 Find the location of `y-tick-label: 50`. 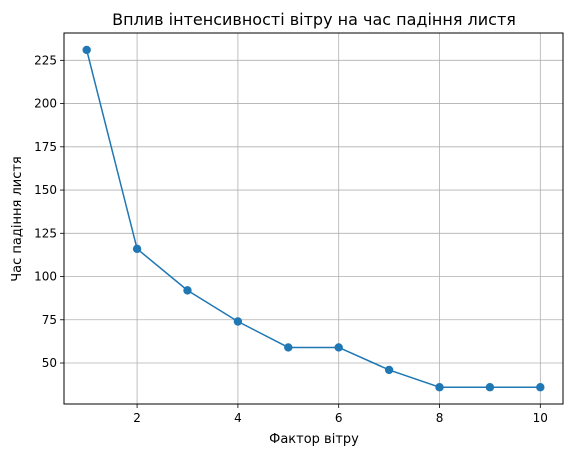

y-tick-label: 50 is located at coordinates (49, 363).